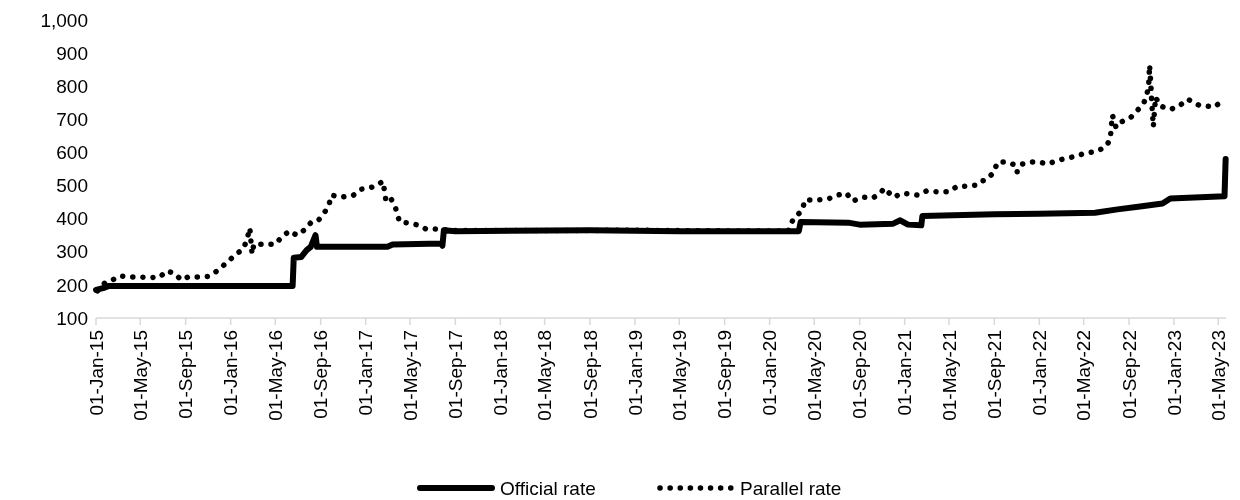 The width and height of the screenshot is (1240, 500). What do you see at coordinates (231, 373) in the screenshot?
I see `x-tick-label: 01-Jan-16` at bounding box center [231, 373].